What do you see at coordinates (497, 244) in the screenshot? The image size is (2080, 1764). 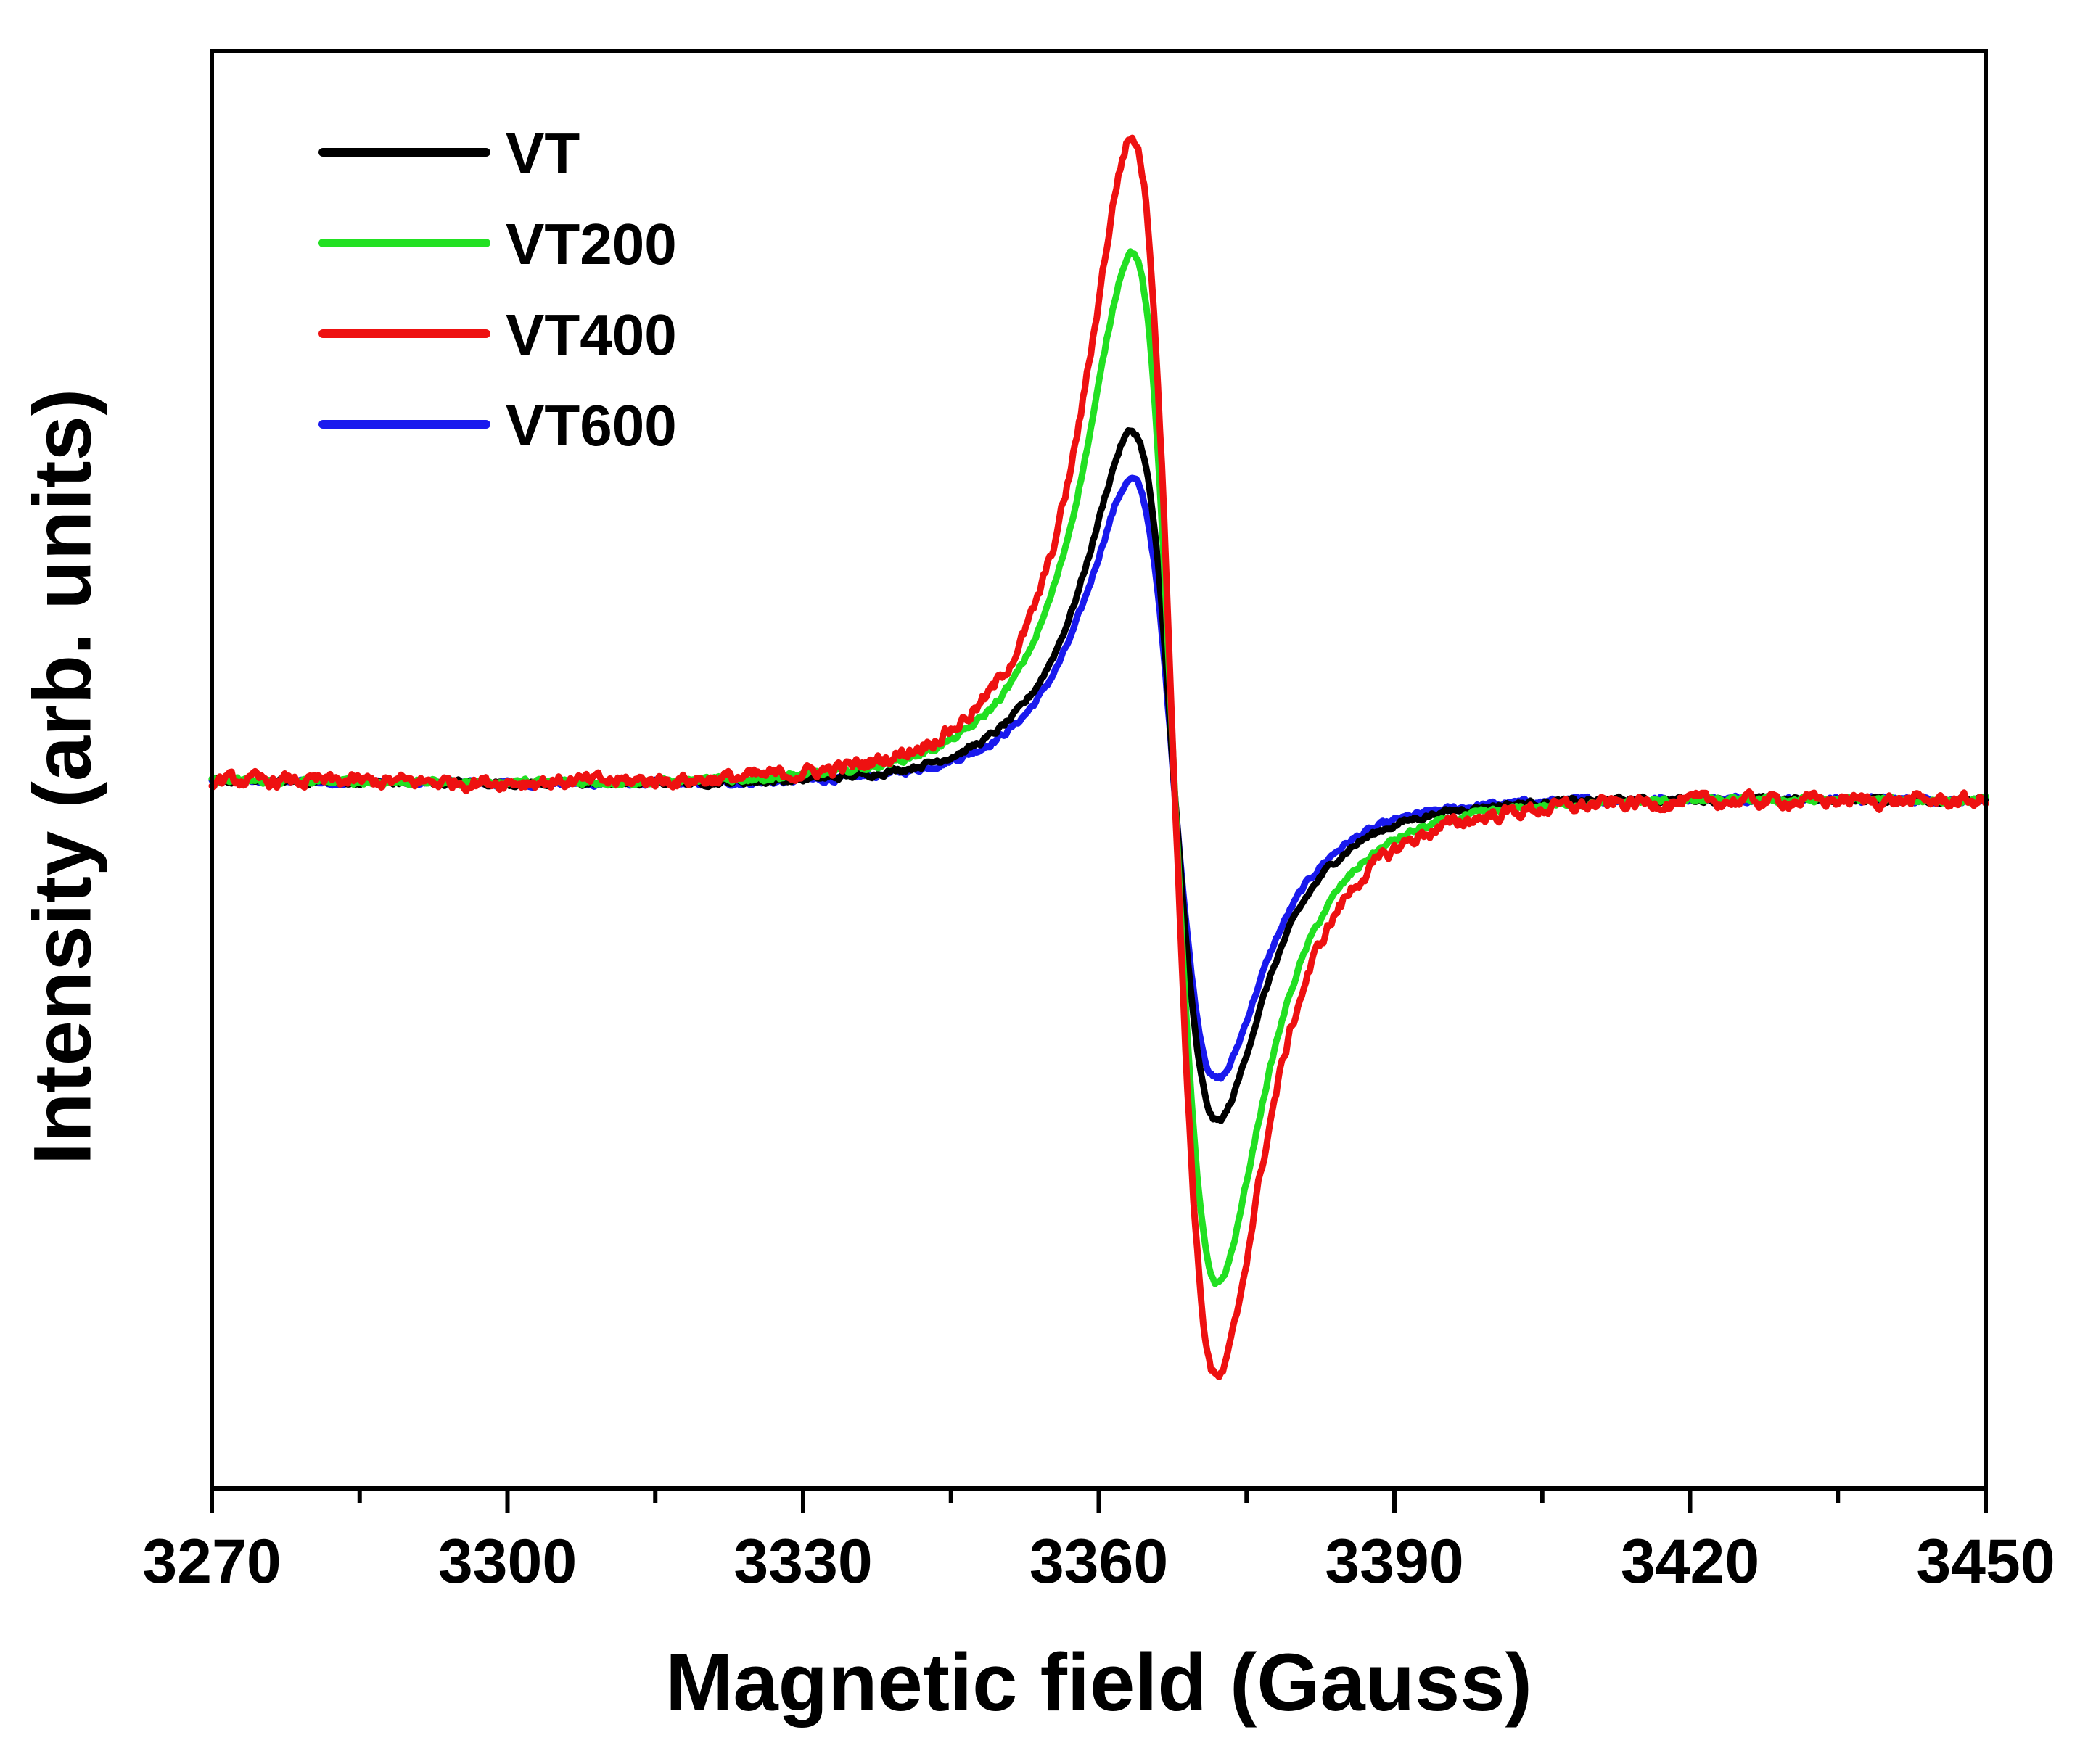 I see `legend-item-vt200: VT200` at bounding box center [497, 244].